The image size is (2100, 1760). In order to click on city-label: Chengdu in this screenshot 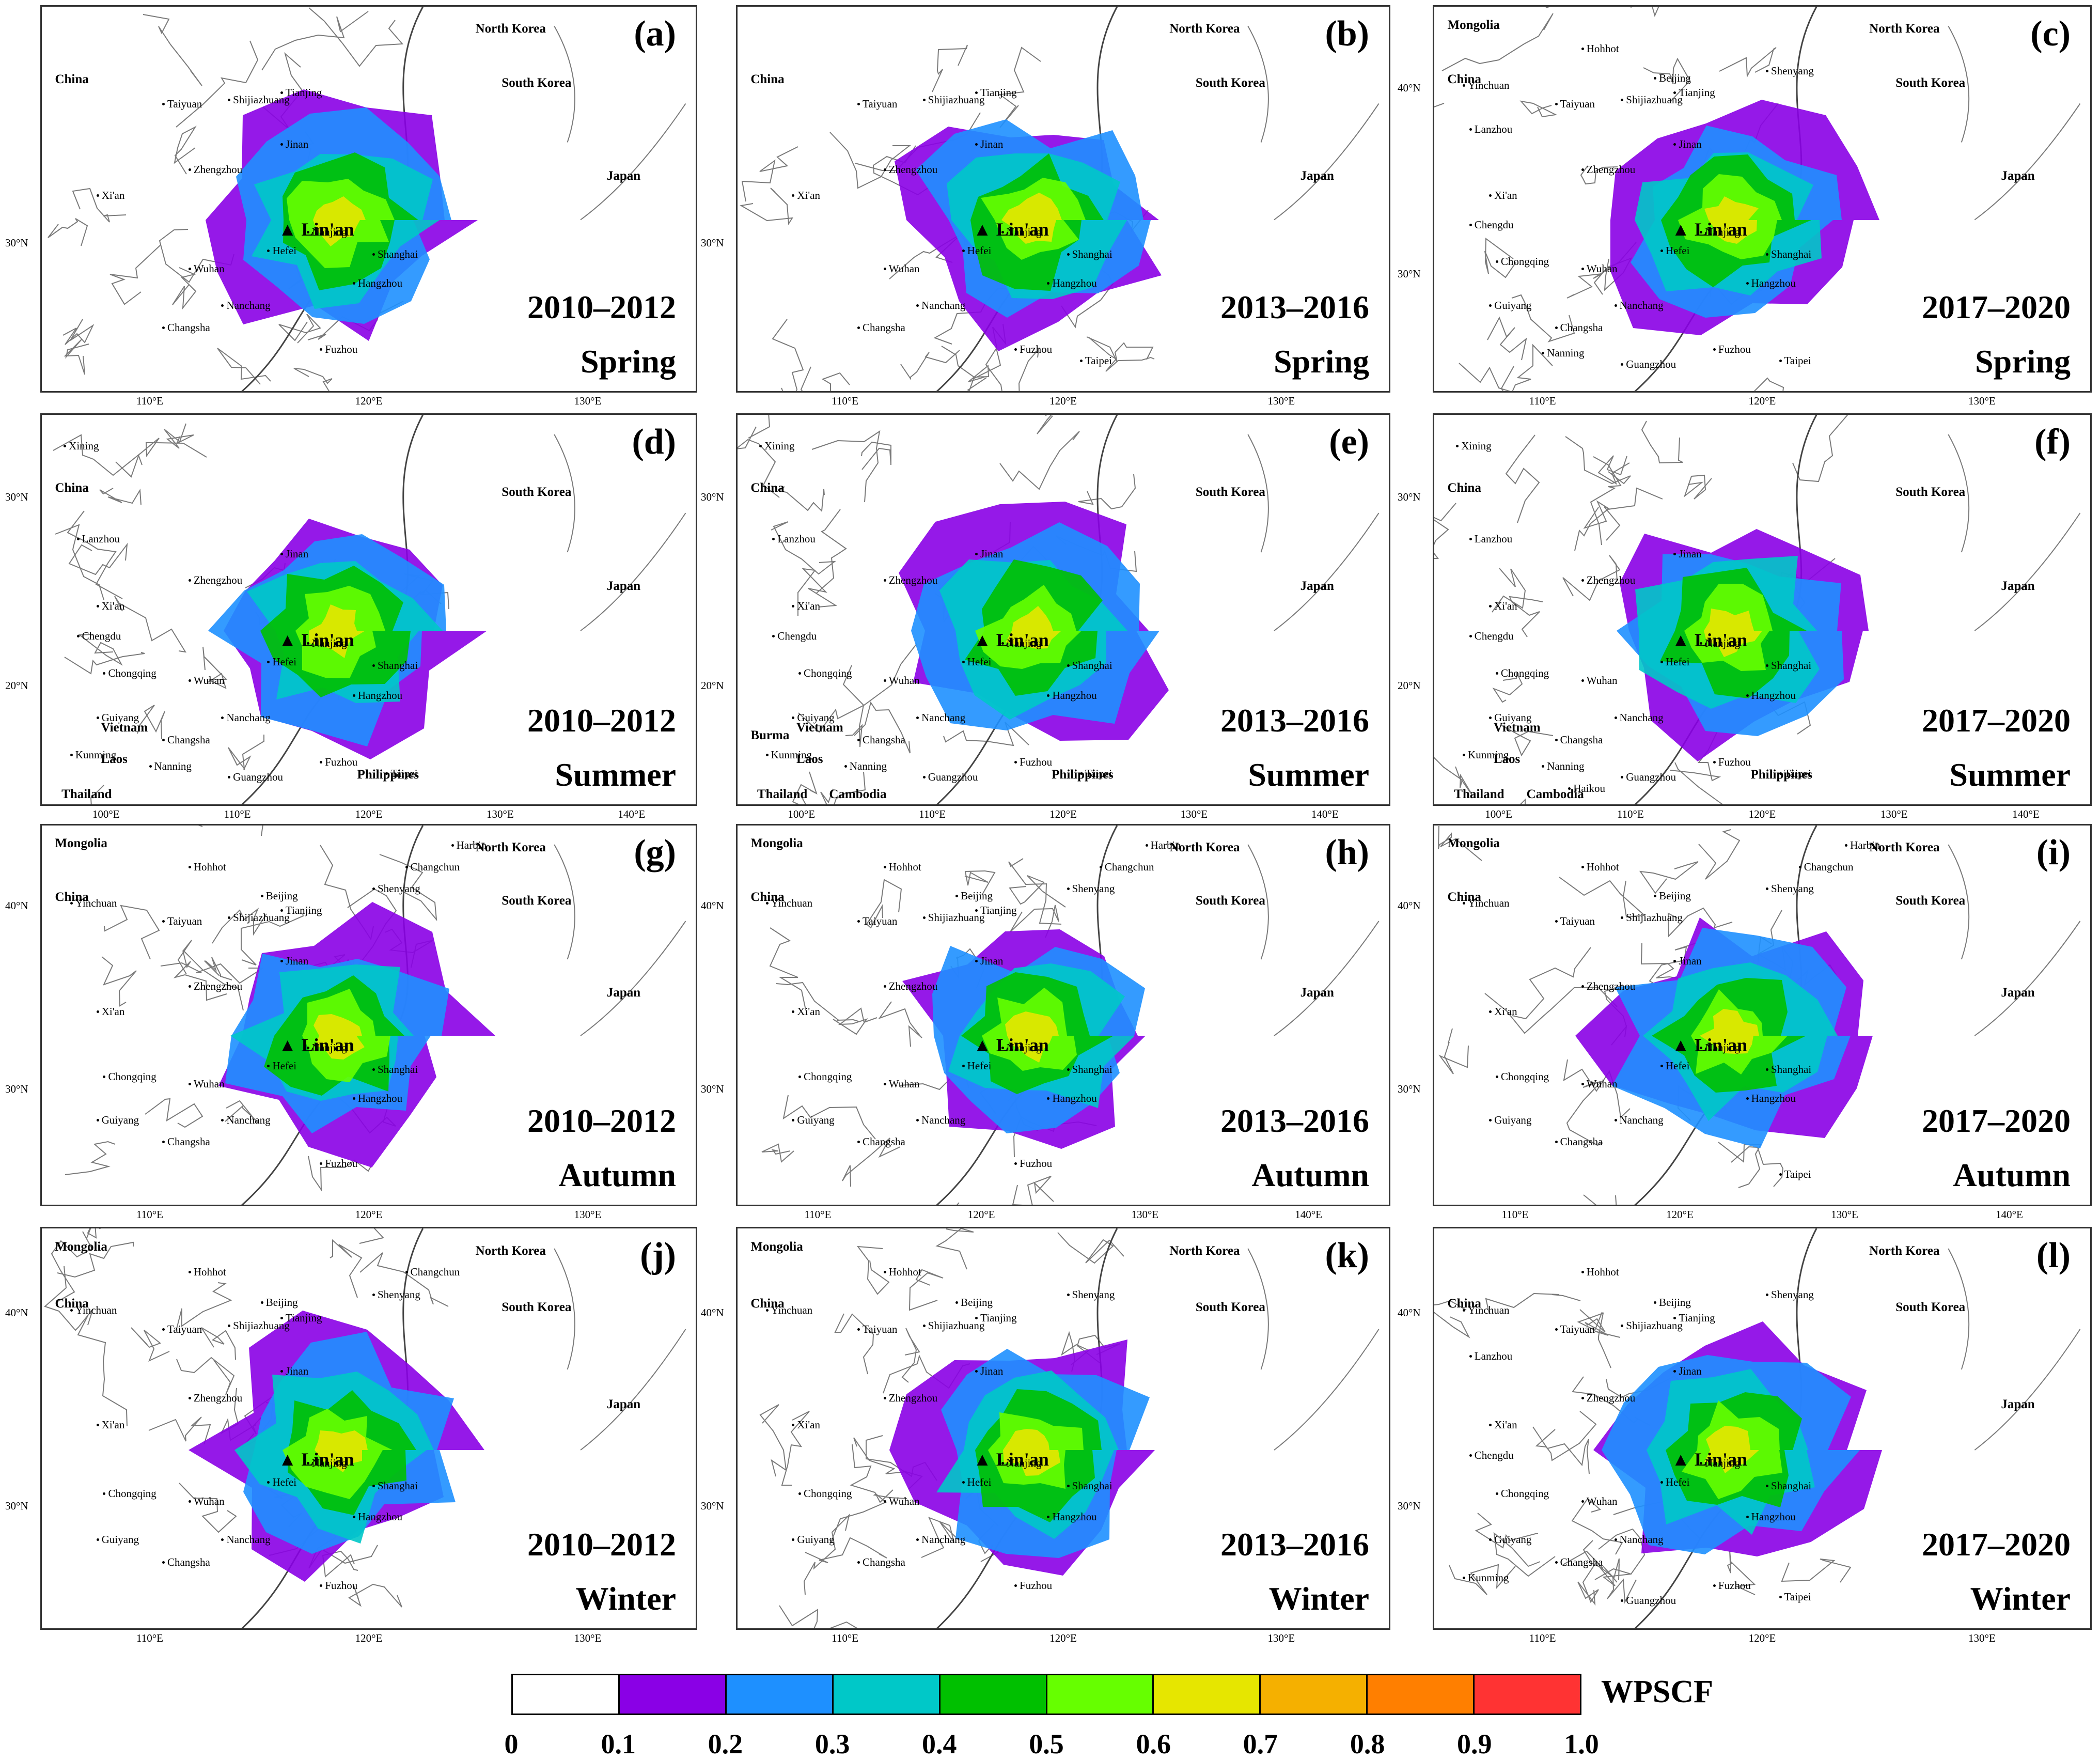, I will do `click(1491, 1455)`.